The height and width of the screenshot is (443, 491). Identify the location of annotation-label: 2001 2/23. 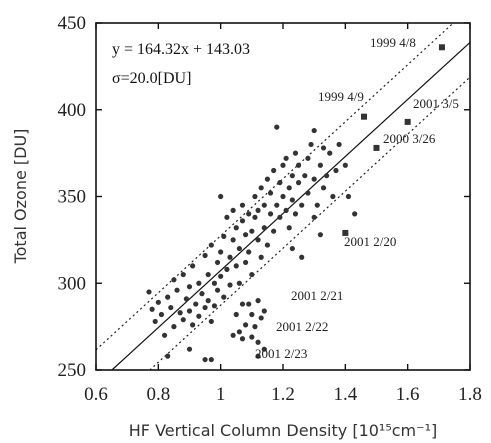
(281, 353).